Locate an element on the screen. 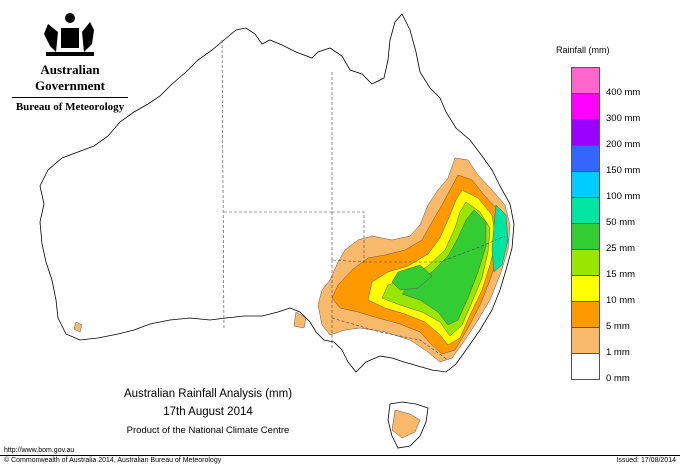 The image size is (680, 467). map-subtitle: Product of the National Climate Centre is located at coordinates (208, 430).